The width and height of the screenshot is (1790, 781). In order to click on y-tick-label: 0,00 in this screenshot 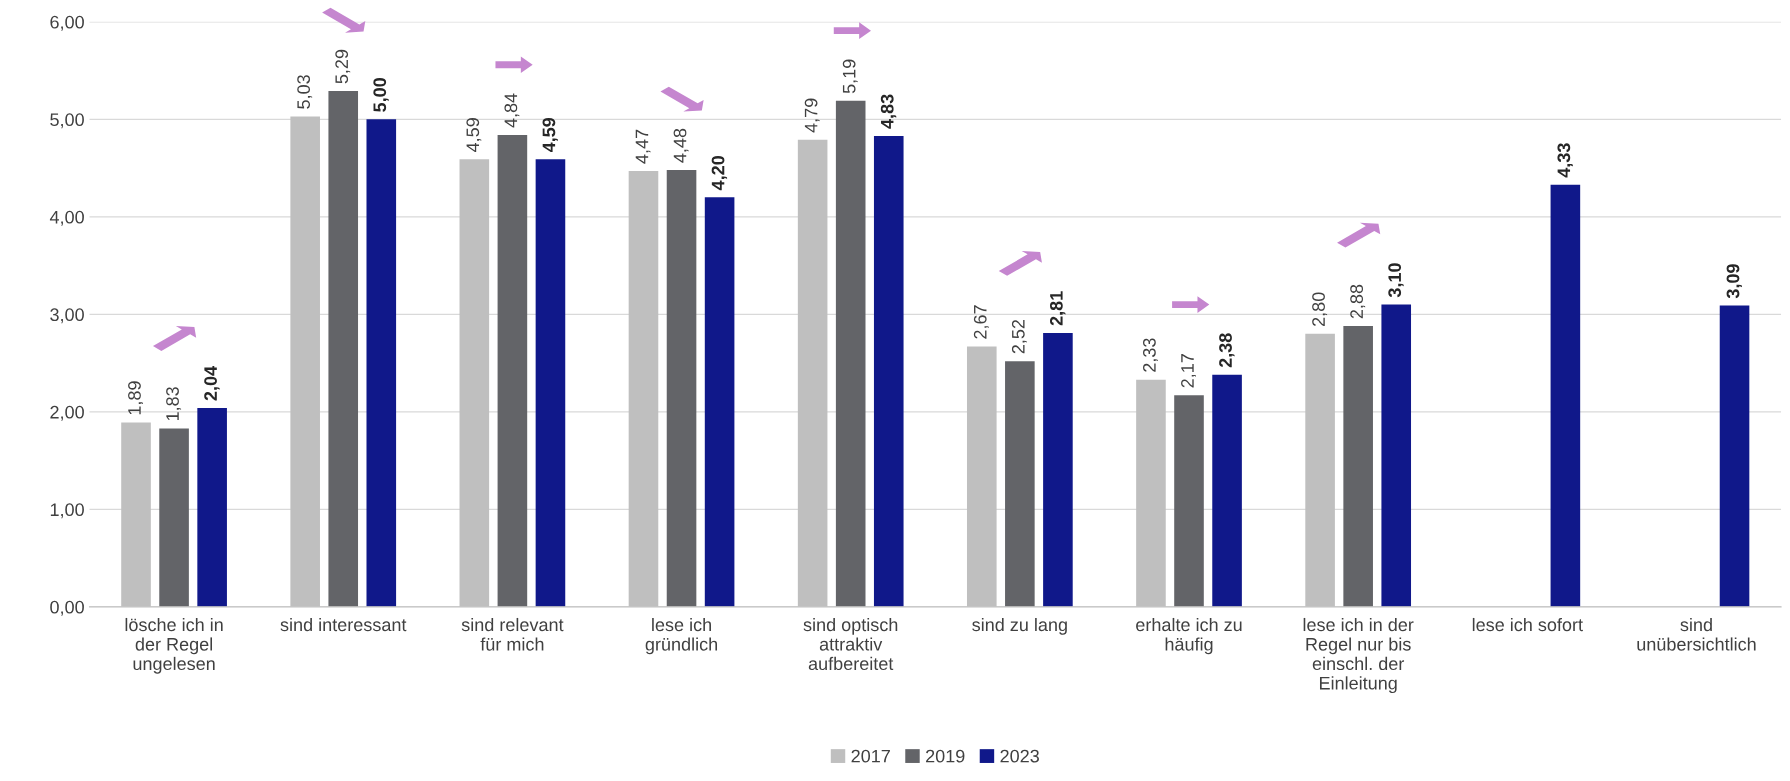, I will do `click(67, 608)`.